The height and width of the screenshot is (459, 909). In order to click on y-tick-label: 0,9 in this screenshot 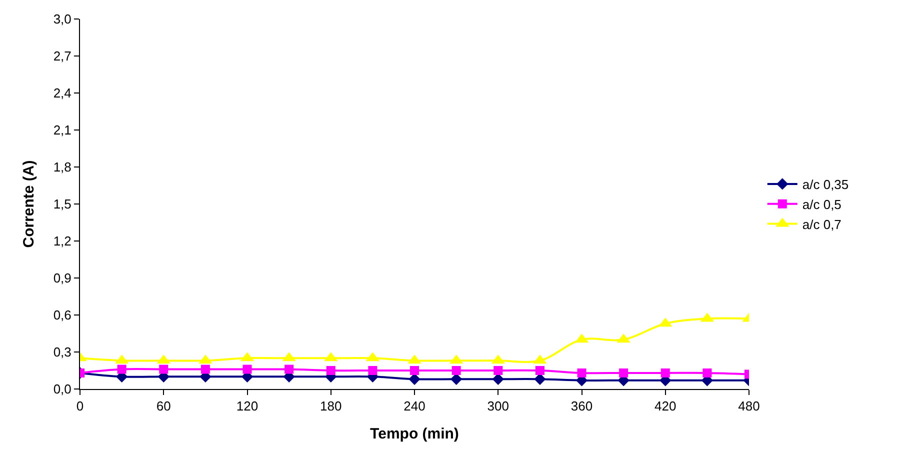, I will do `click(62, 278)`.